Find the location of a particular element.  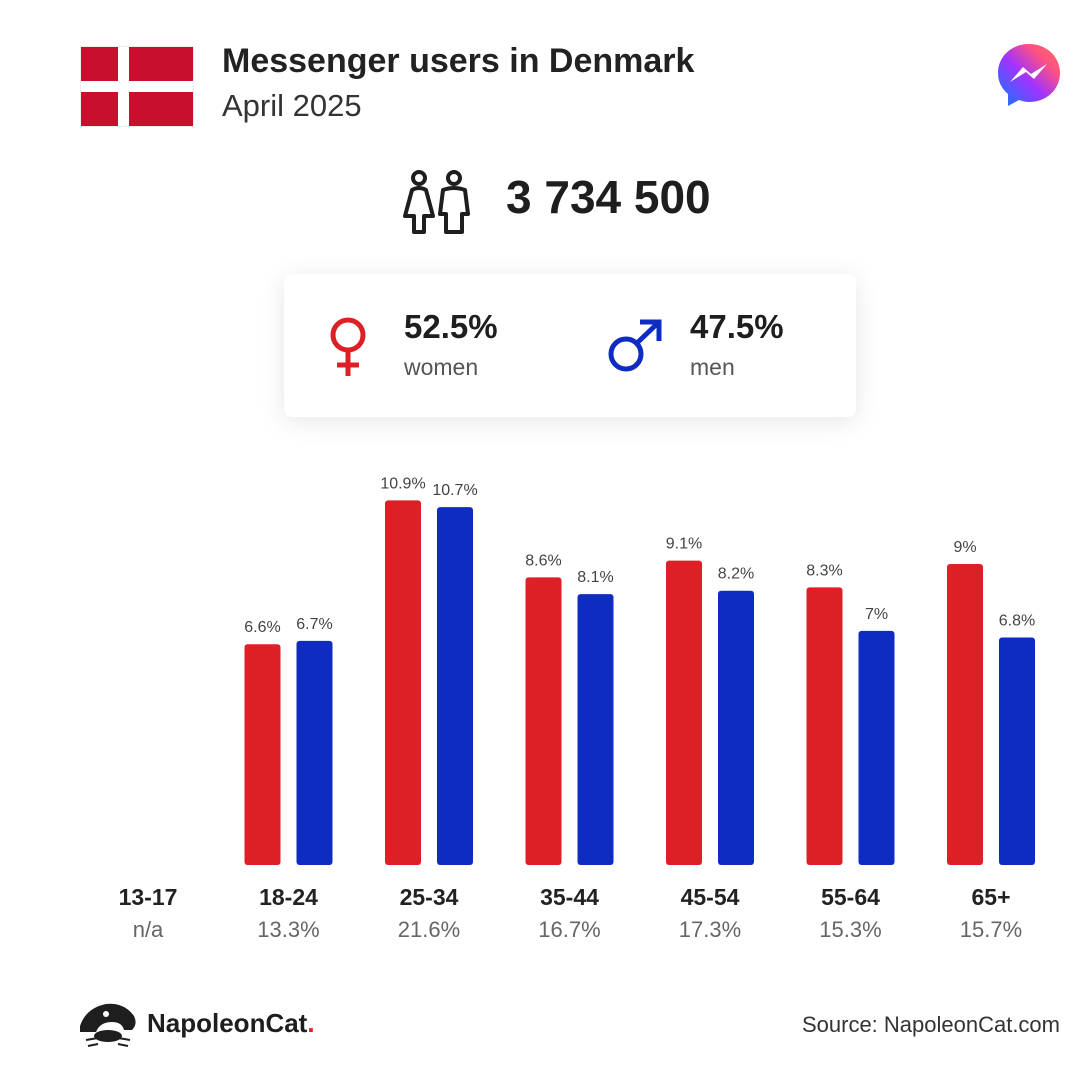

category-total-55-64: 15.3% is located at coordinates (850, 929).